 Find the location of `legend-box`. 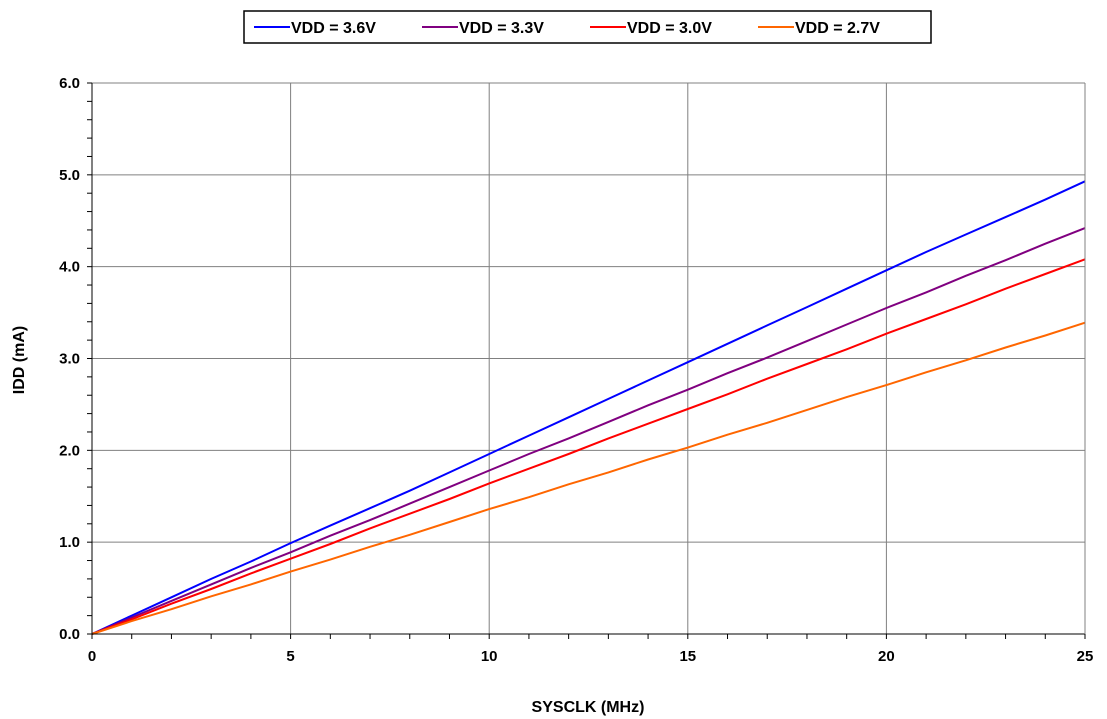

legend-box is located at coordinates (587, 27).